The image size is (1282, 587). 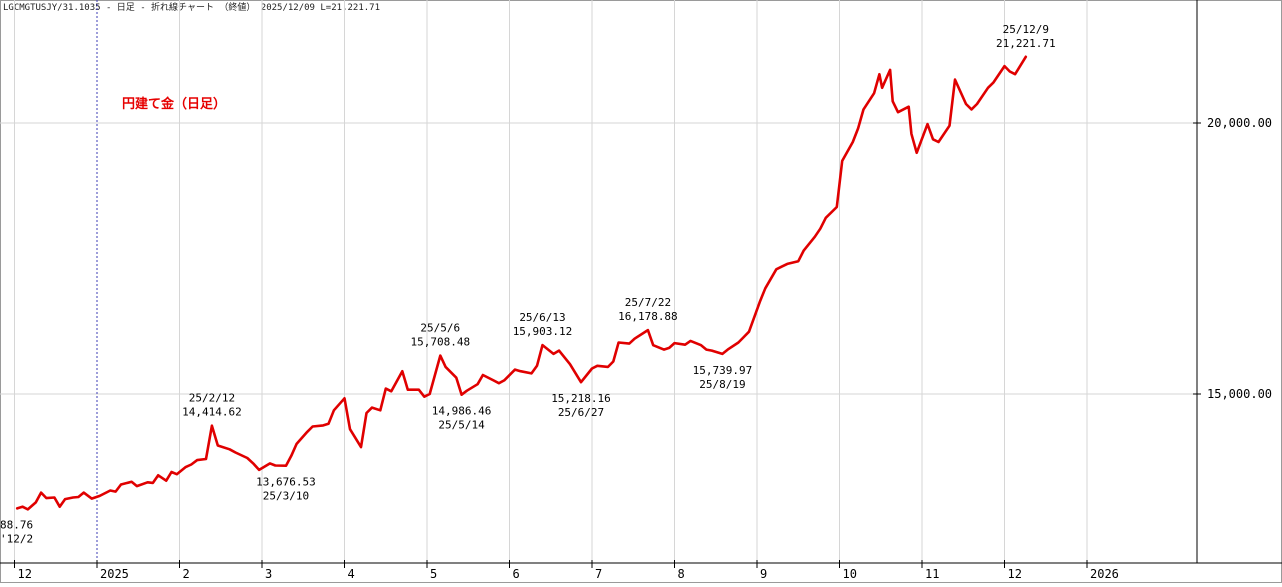 I want to click on x-tick-label: 4, so click(x=351, y=574).